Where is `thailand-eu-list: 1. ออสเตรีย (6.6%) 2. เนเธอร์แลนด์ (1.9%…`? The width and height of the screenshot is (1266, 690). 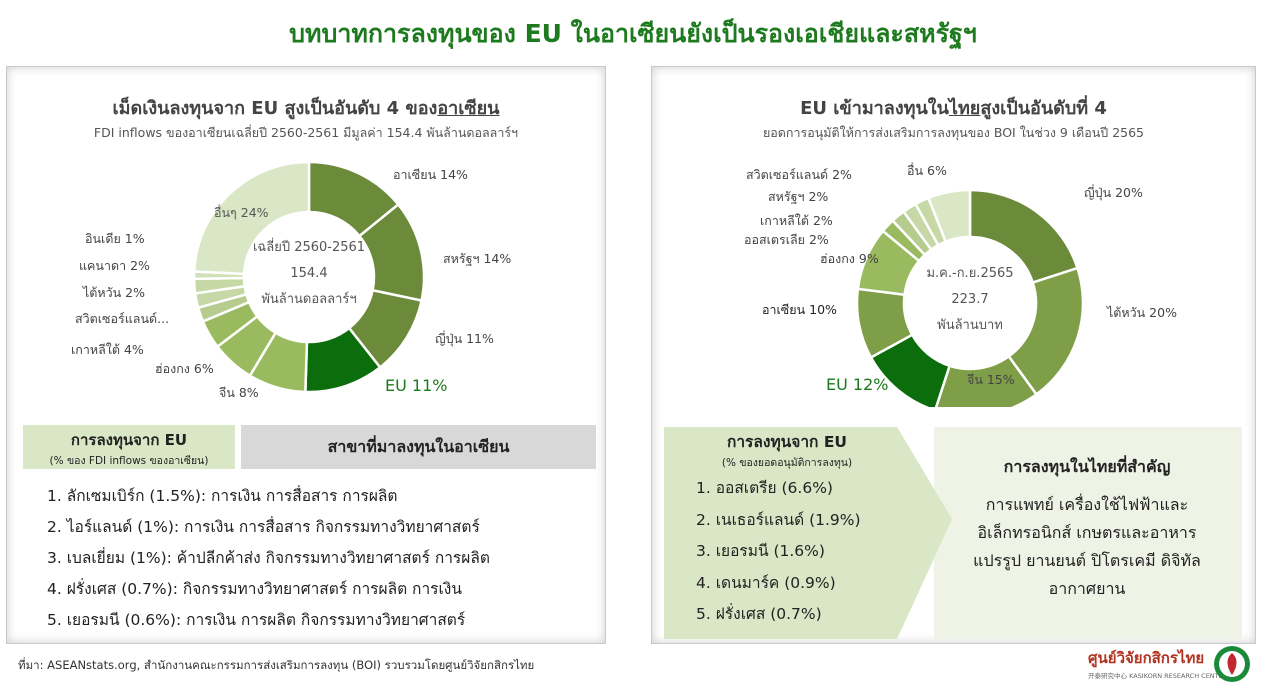 thailand-eu-list: 1. ออสเตรีย (6.6%) 2. เนเธอร์แลนด์ (1.9%… is located at coordinates (778, 552).